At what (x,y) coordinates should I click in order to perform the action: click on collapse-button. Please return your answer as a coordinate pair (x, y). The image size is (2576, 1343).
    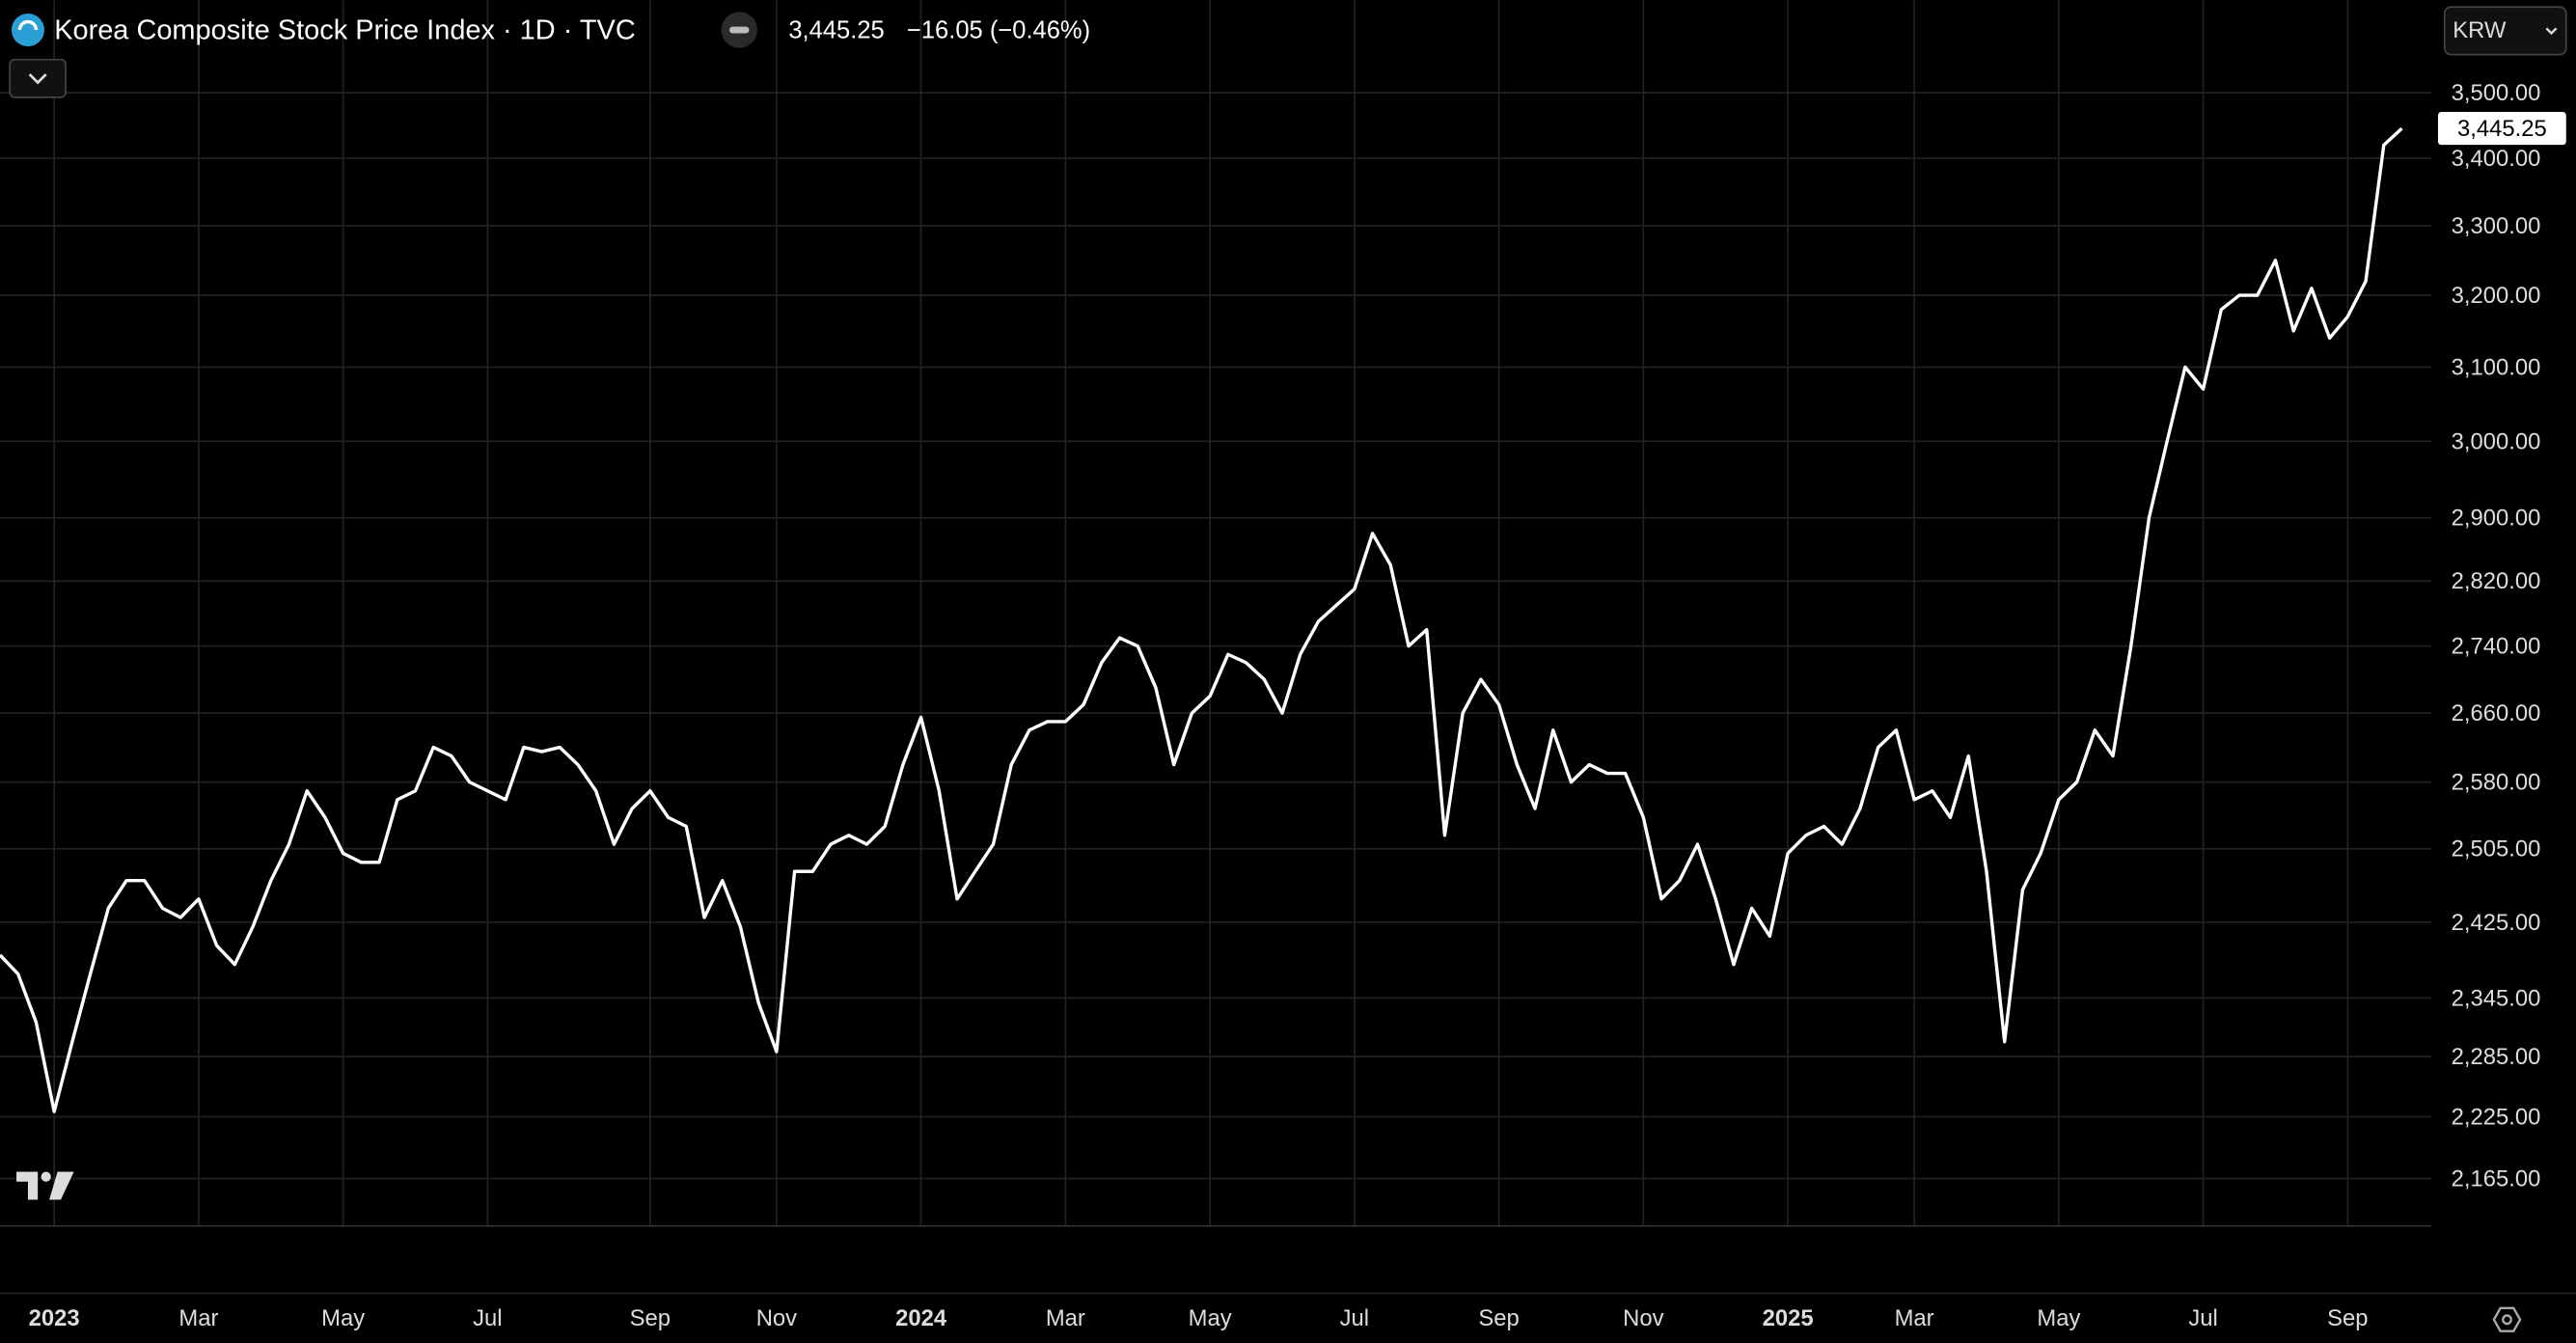
    Looking at the image, I should click on (38, 78).